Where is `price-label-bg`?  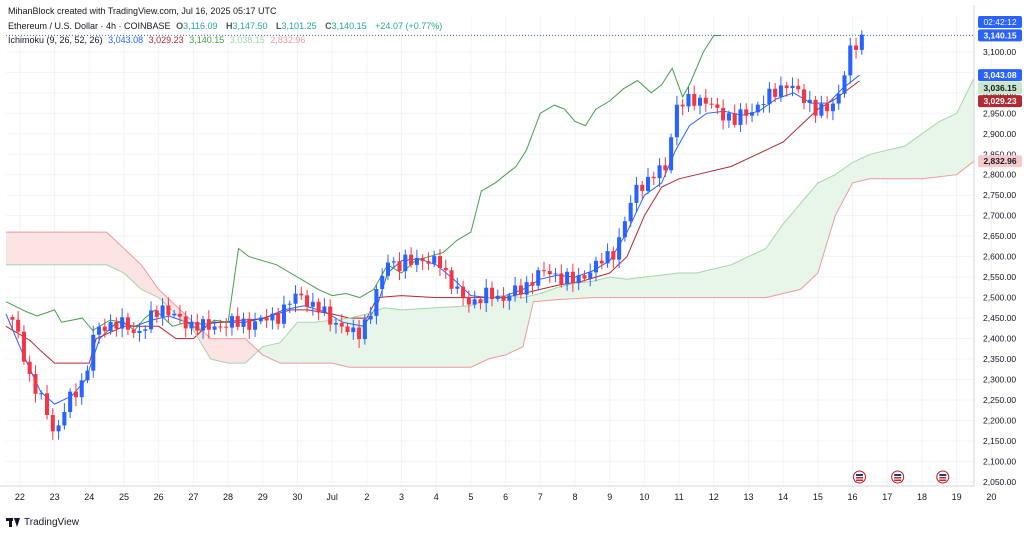
price-label-bg is located at coordinates (1000, 88).